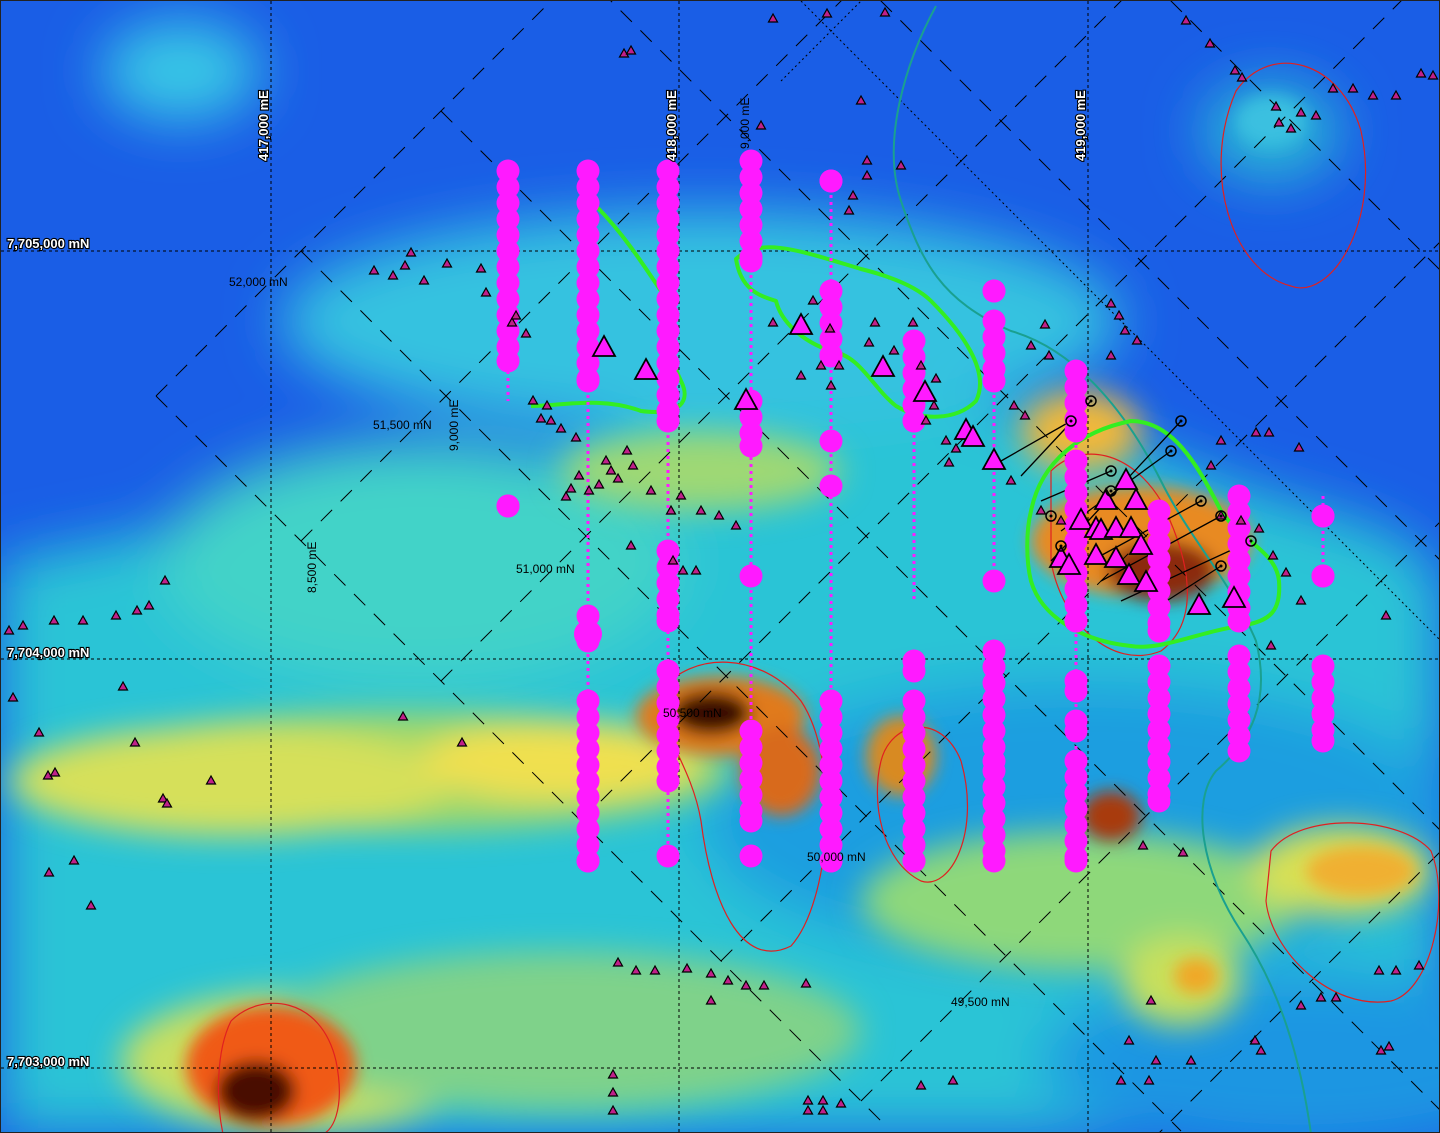  What do you see at coordinates (924, 463) in the screenshot?
I see `rock-chip-samples` at bounding box center [924, 463].